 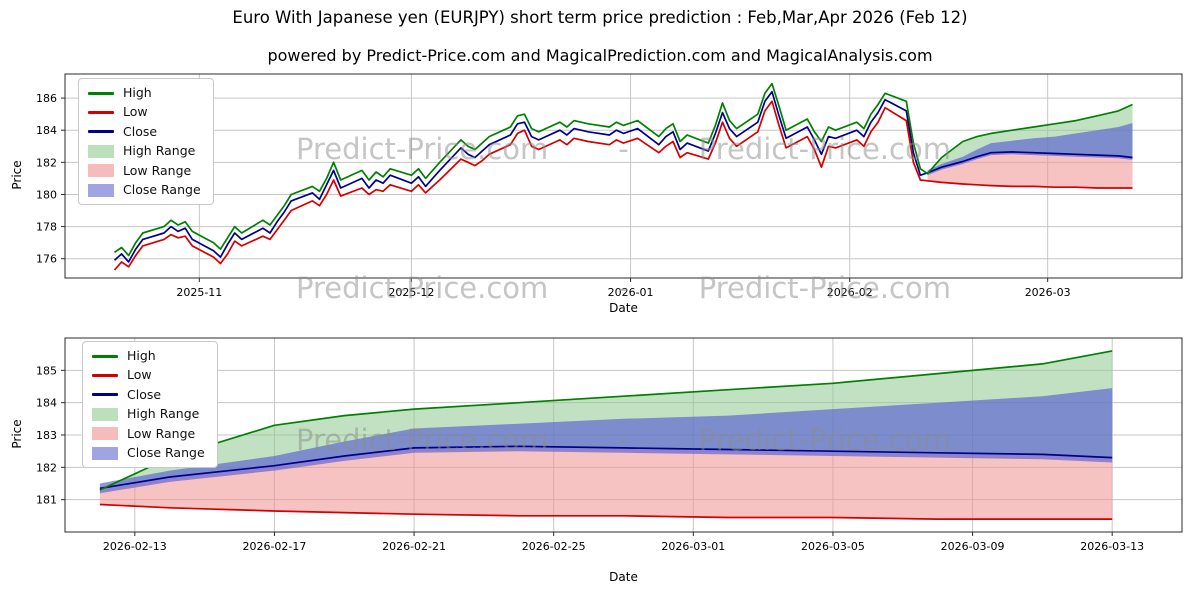 I want to click on x-tick-label: 2026-01, so click(x=631, y=292).